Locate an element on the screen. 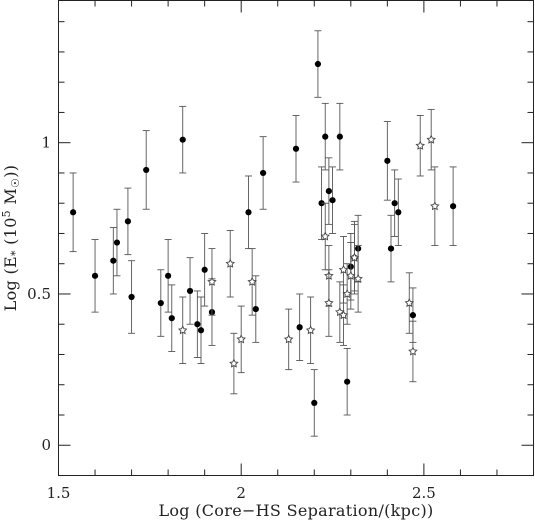 The width and height of the screenshot is (535, 523). y-label-end: )) is located at coordinates (10, 171).